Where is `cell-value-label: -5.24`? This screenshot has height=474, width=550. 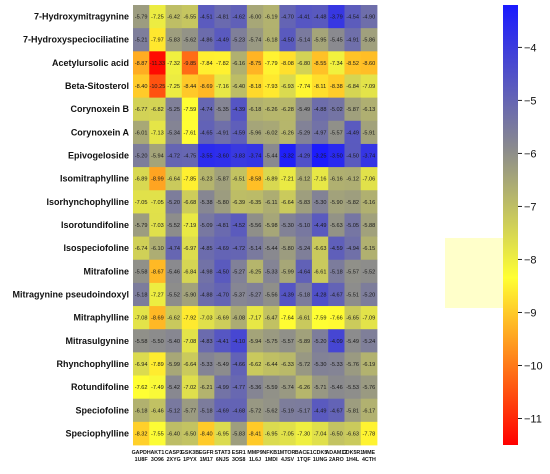
cell-value-label: -5.24 is located at coordinates (303, 249).